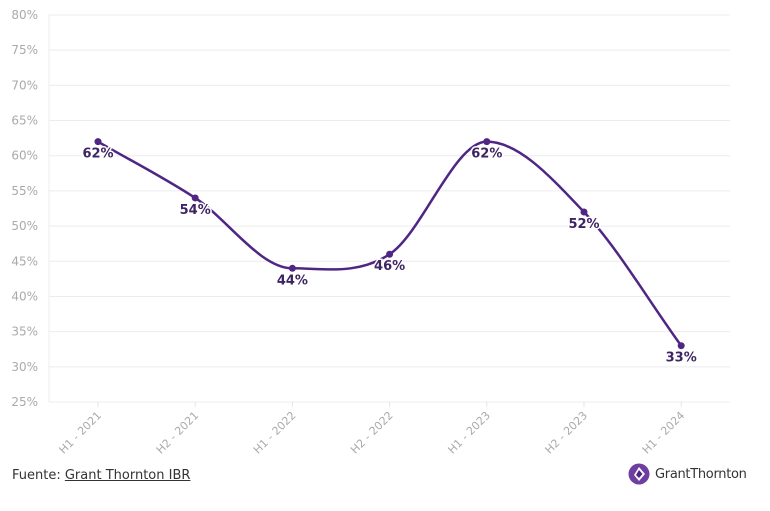 The height and width of the screenshot is (511, 770). Describe the element at coordinates (24, 156) in the screenshot. I see `y-tick-label: 60%` at that location.